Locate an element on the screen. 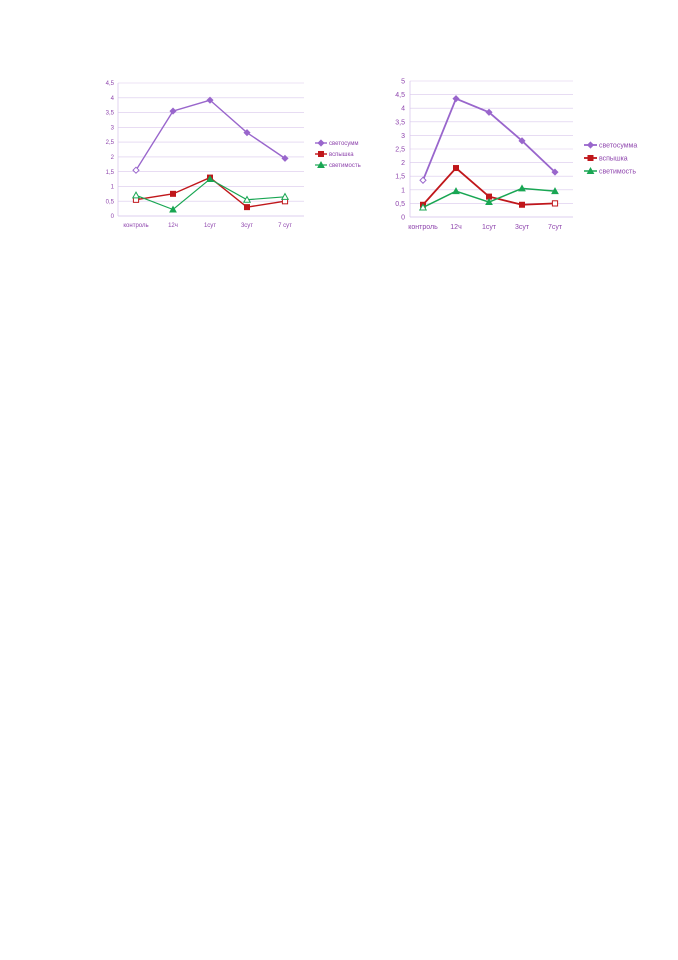 The image size is (678, 960). x-tick-label: 7сут is located at coordinates (555, 227).